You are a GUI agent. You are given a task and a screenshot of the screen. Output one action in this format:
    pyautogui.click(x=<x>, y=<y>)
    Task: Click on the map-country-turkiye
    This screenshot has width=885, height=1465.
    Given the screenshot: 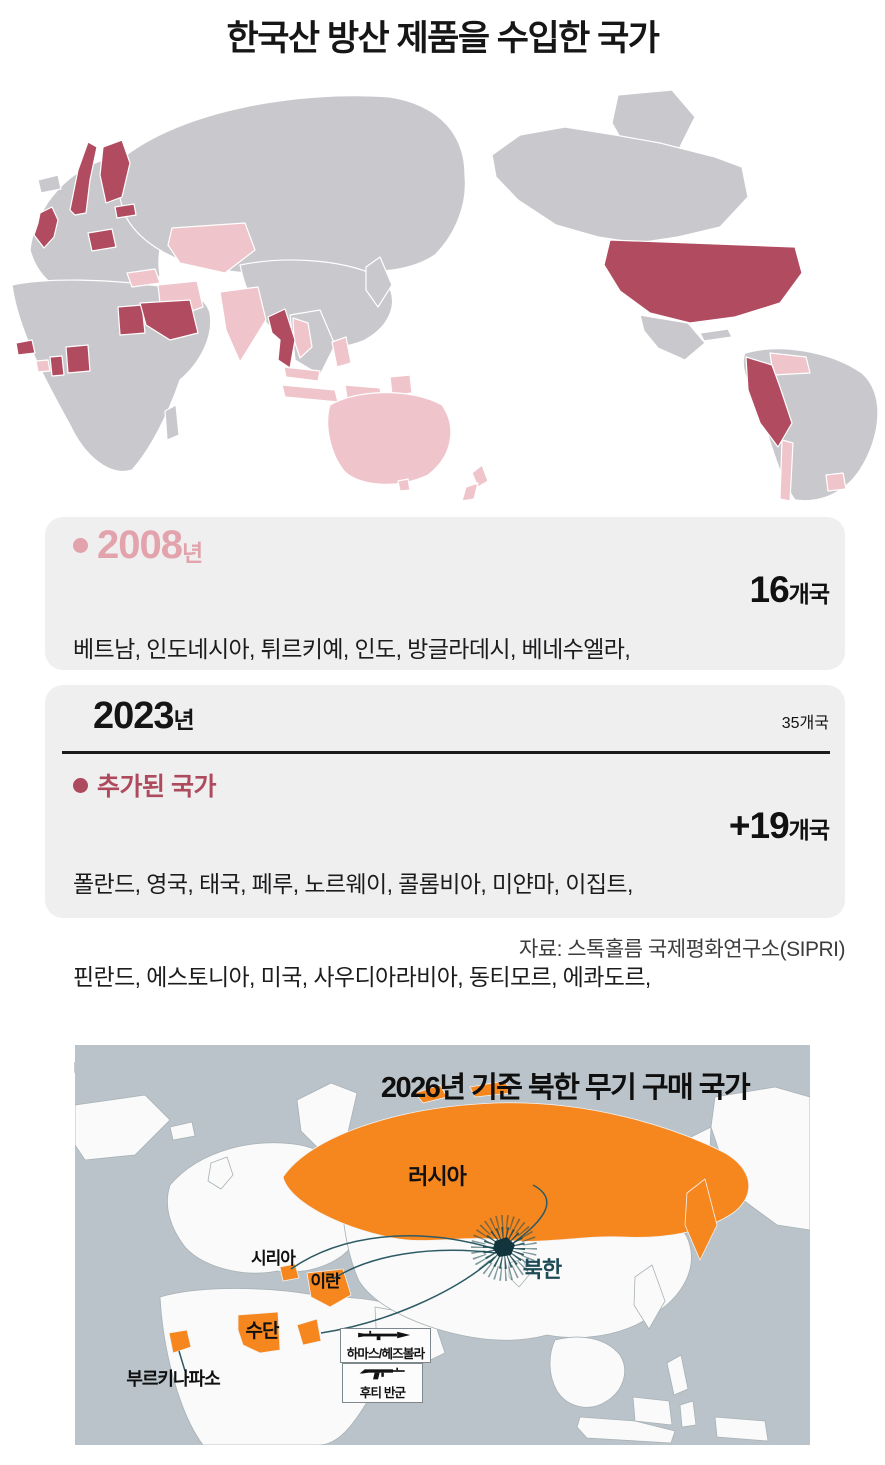 What is the action you would take?
    pyautogui.click(x=143, y=278)
    